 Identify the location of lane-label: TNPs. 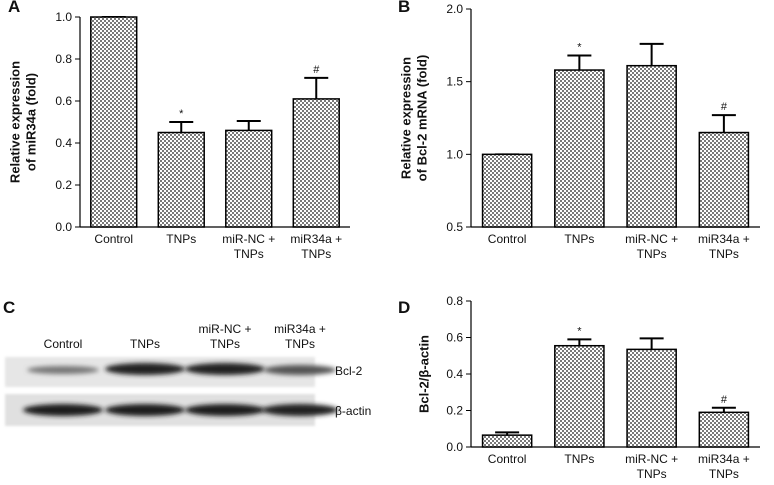
(145, 344).